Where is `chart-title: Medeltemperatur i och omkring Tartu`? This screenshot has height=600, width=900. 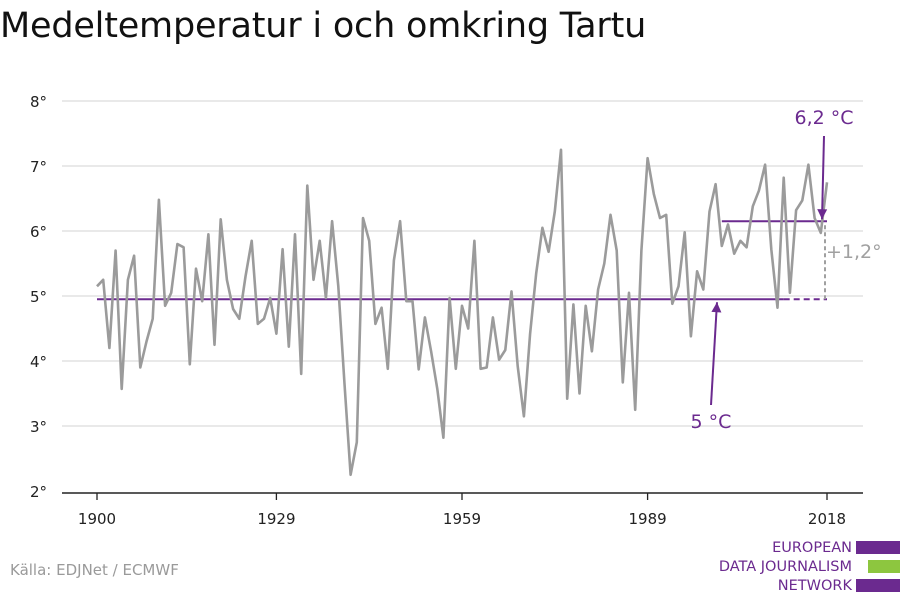 chart-title: Medeltemperatur i och omkring Tartu is located at coordinates (323, 26).